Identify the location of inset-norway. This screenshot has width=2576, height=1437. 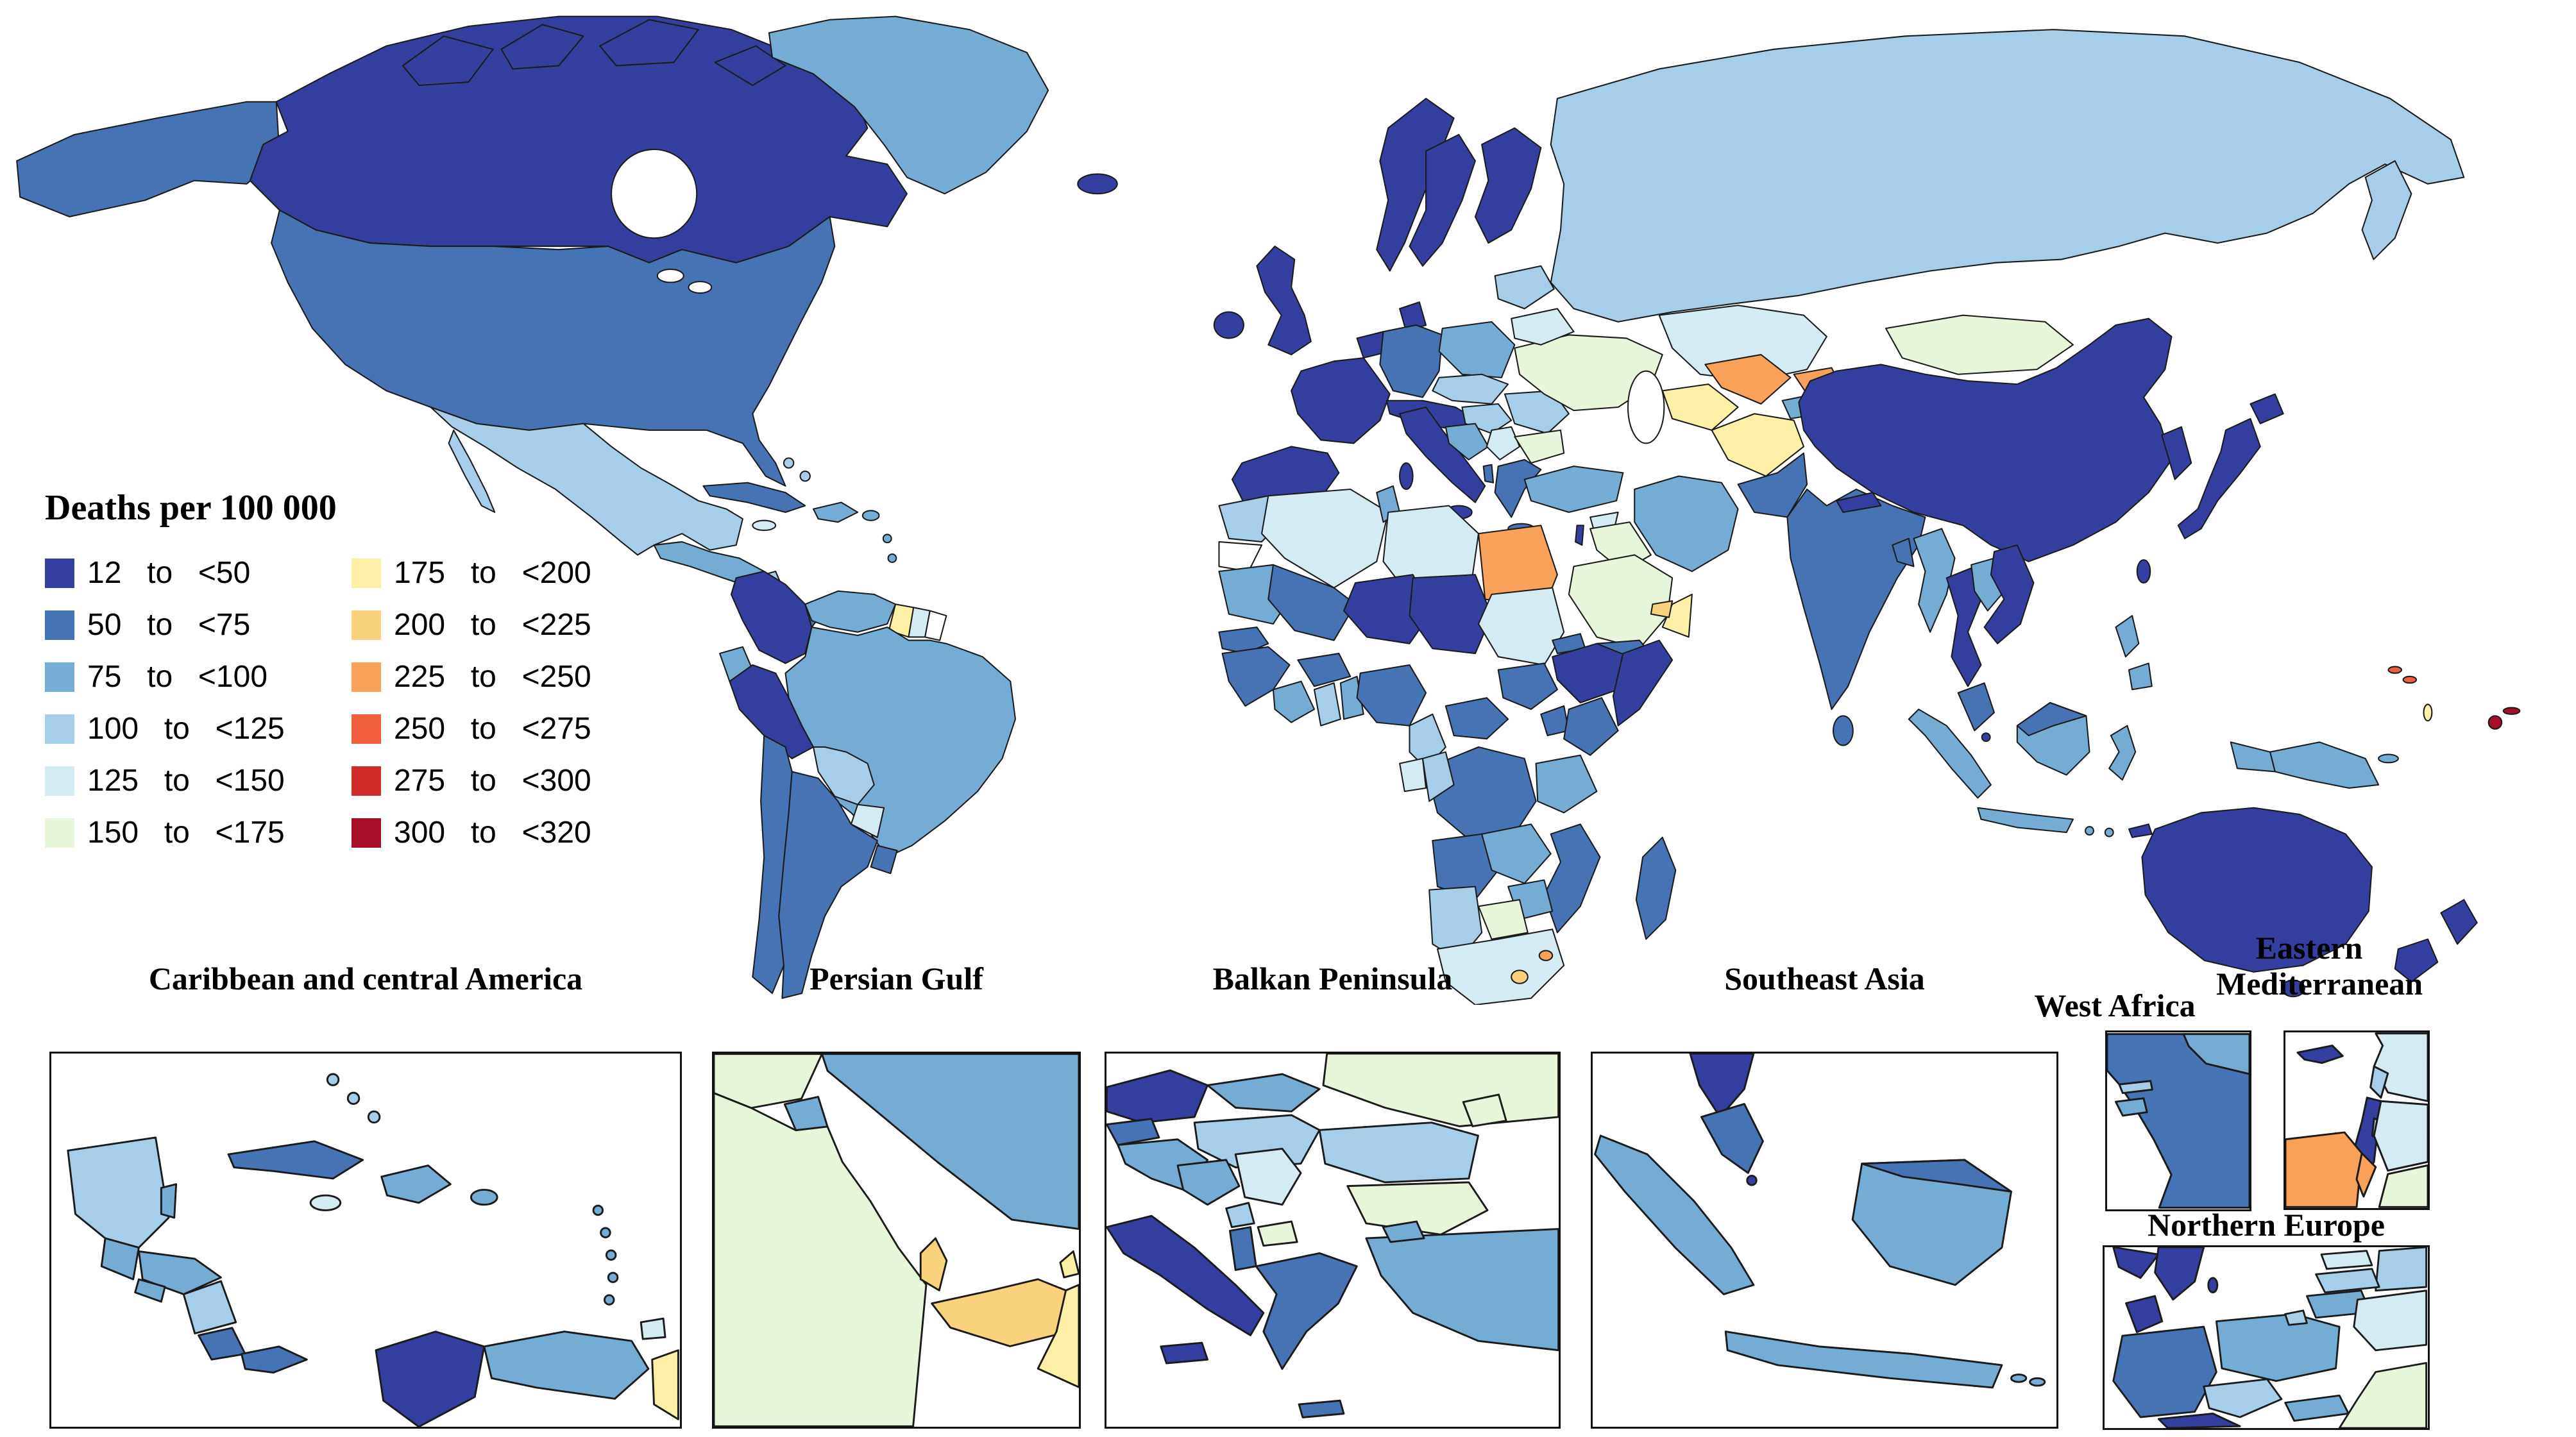
(2136, 1263).